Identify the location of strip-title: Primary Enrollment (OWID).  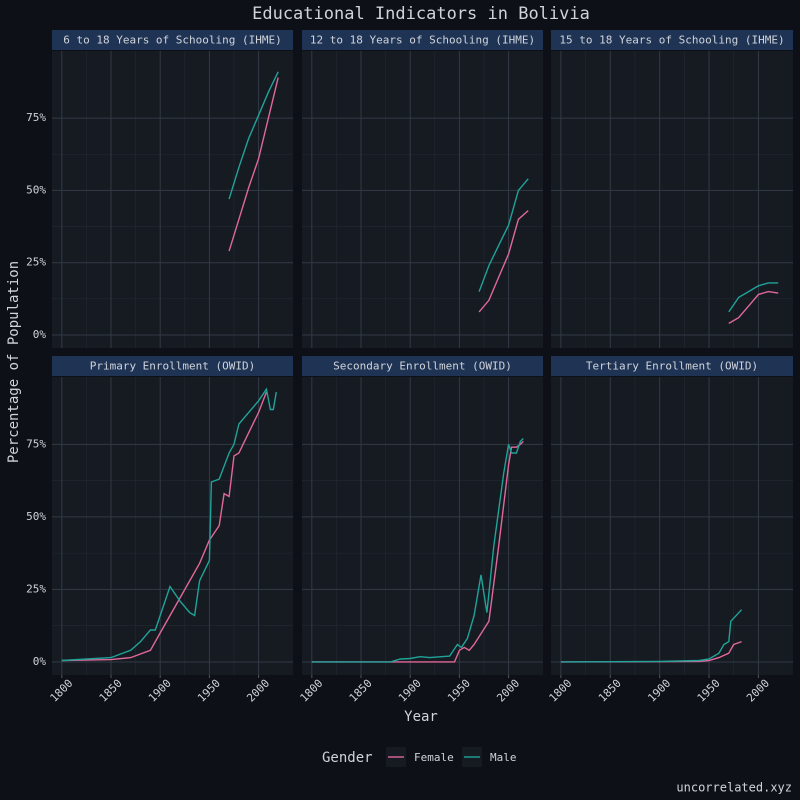
(173, 366).